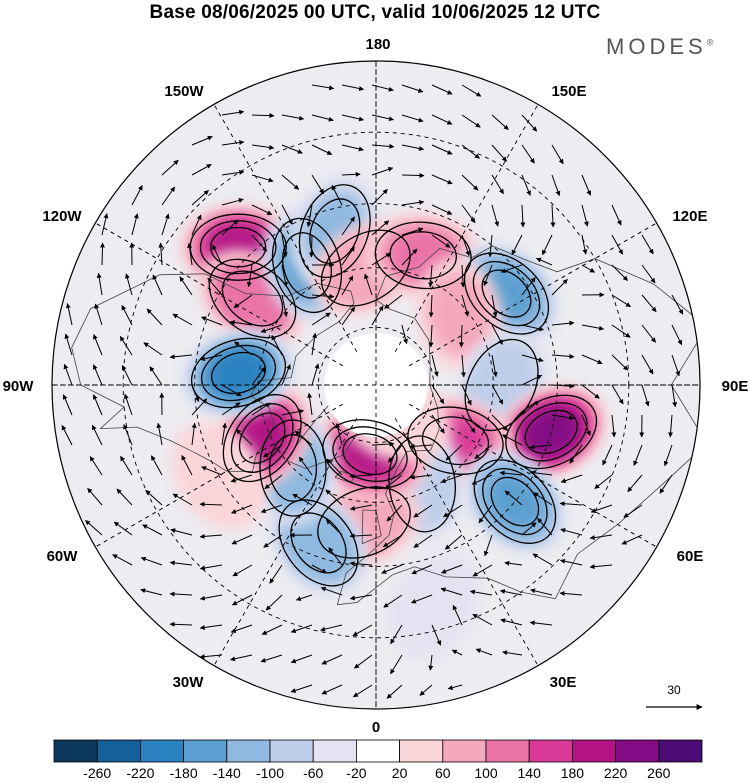 The height and width of the screenshot is (783, 750). Describe the element at coordinates (689, 216) in the screenshot. I see `meridian-label: 120E` at that location.